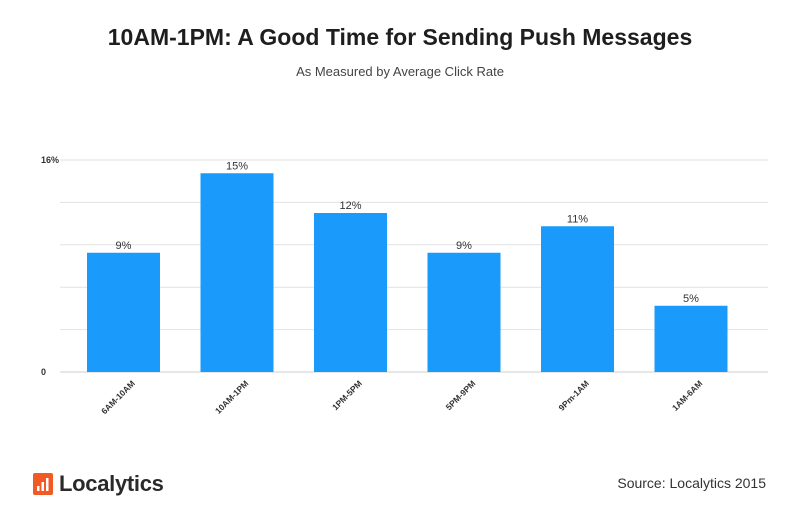 The height and width of the screenshot is (520, 800). I want to click on x-tick-label: 5PM-9PM, so click(461, 395).